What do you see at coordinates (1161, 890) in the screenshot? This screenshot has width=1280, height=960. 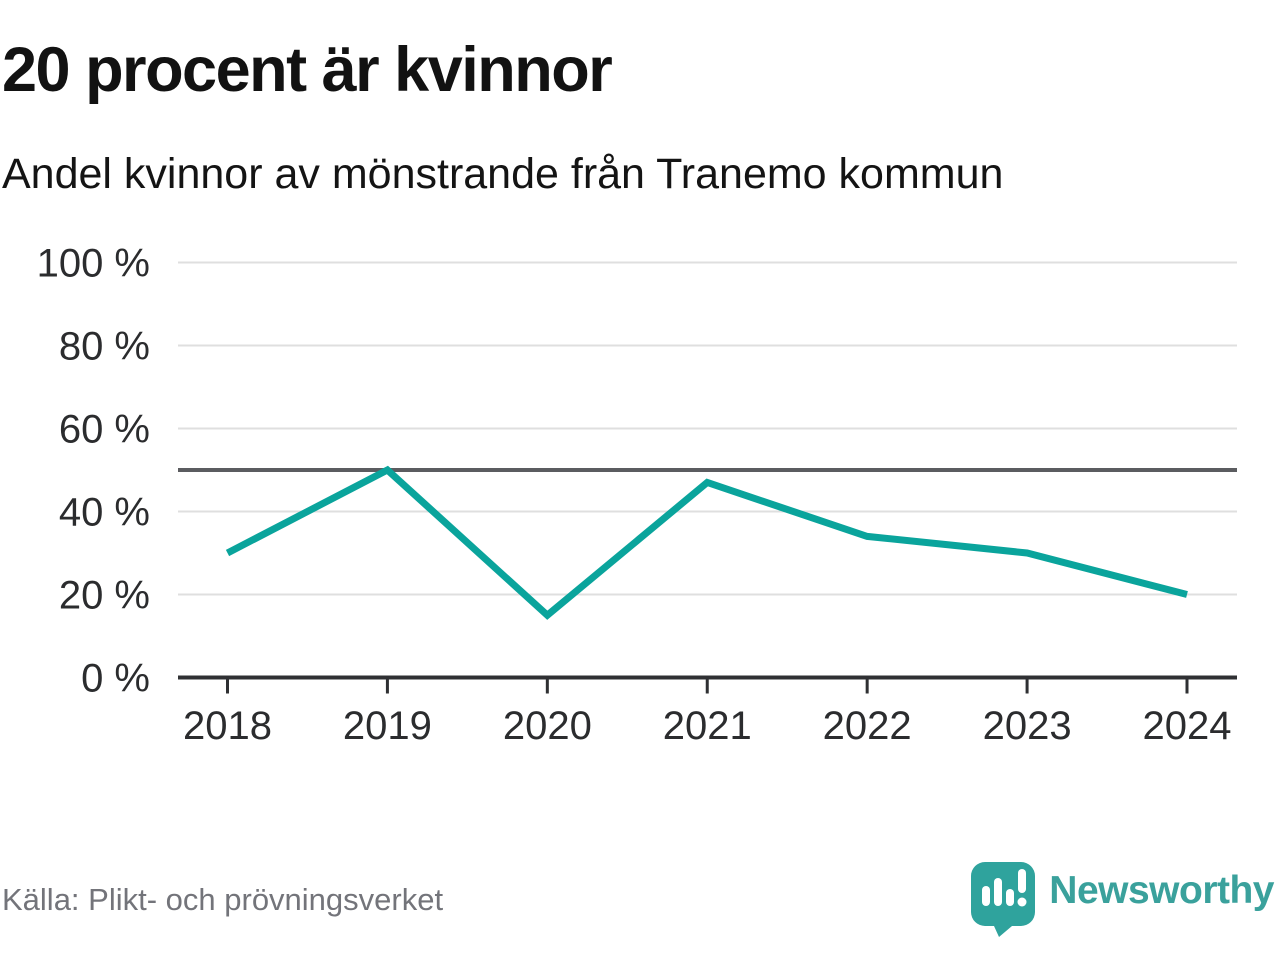 I see `brand-name: Newsworthy` at bounding box center [1161, 890].